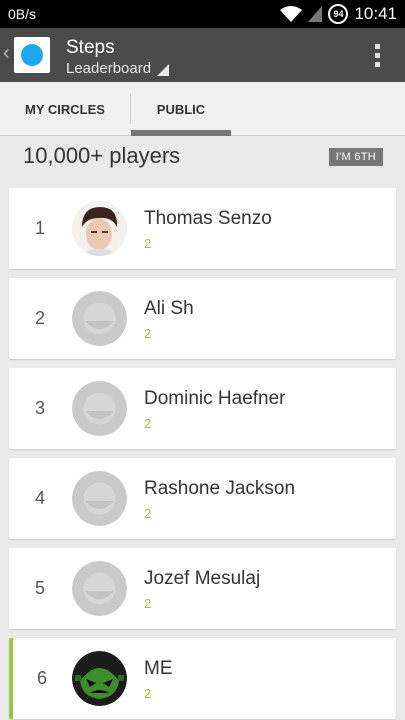 The height and width of the screenshot is (720, 405). Describe the element at coordinates (202, 578) in the screenshot. I see `player-name: Jozef Mesulaj` at that location.